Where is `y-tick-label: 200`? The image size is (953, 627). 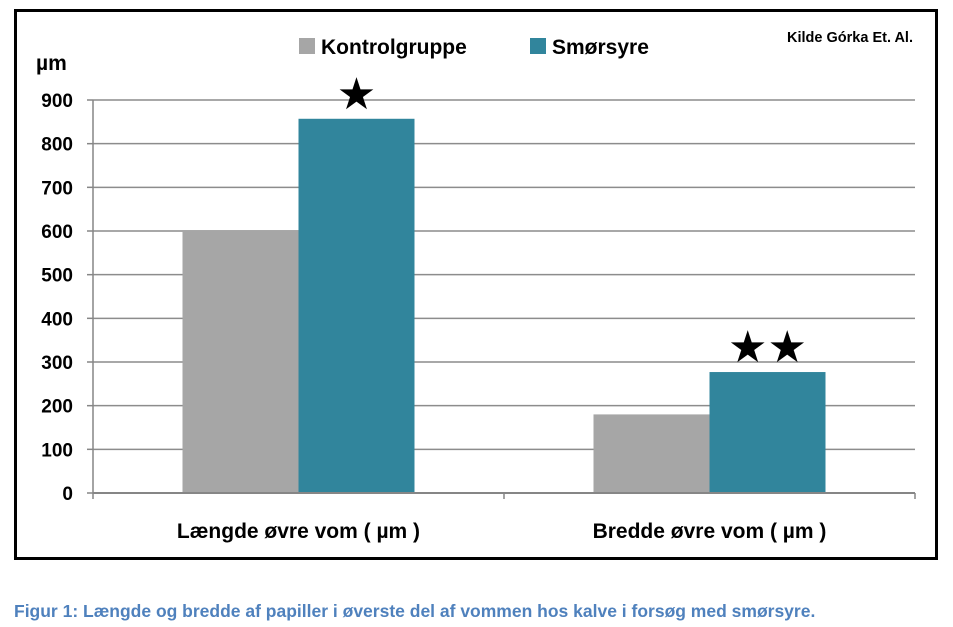
y-tick-label: 200 is located at coordinates (57, 407).